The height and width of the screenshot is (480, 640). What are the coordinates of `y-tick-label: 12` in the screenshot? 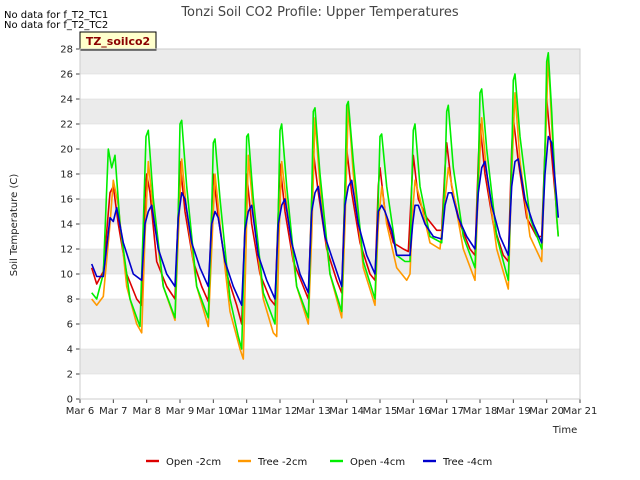 It's located at (66, 250).